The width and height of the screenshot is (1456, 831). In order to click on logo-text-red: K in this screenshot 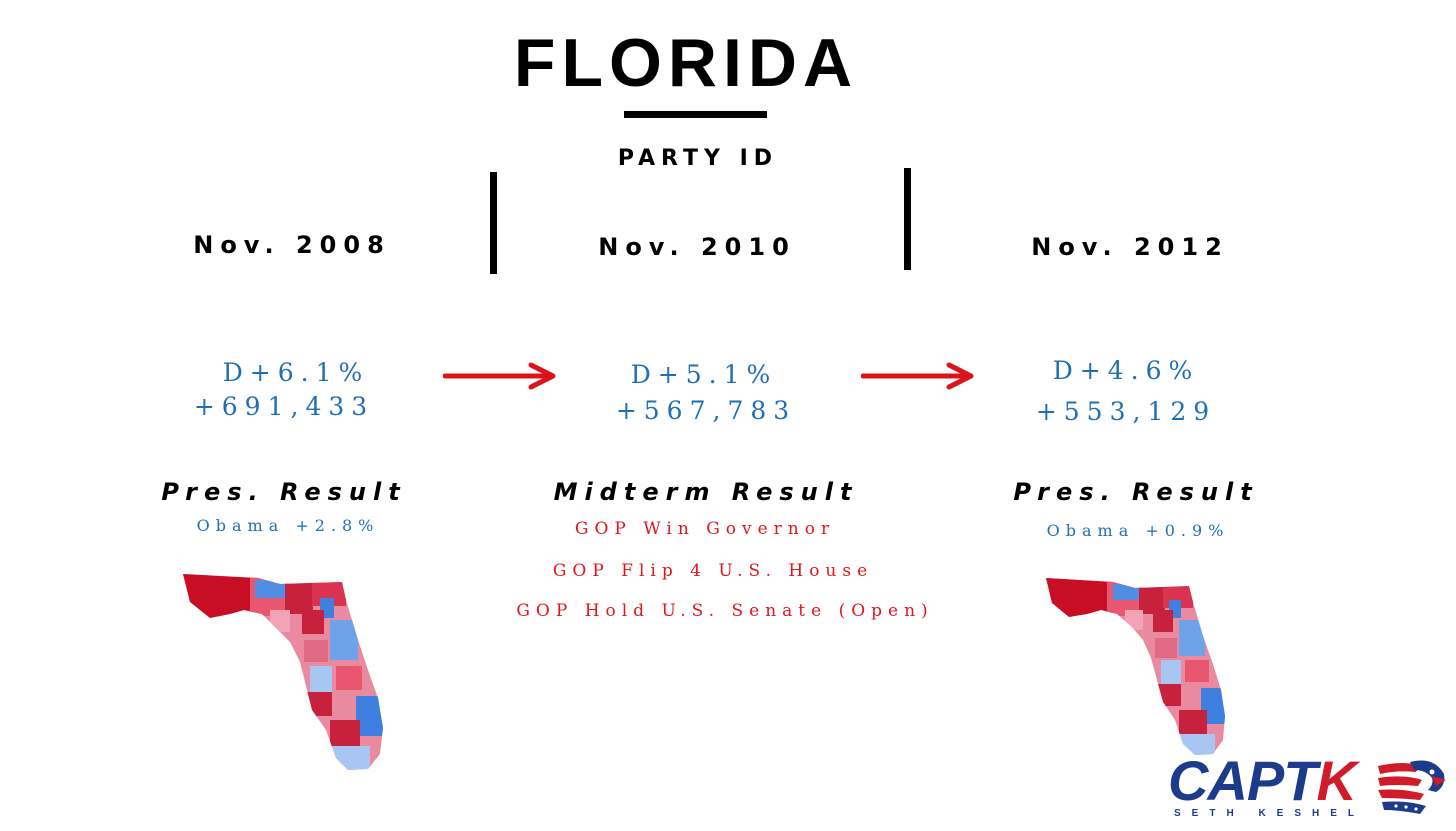, I will do `click(1336, 780)`.